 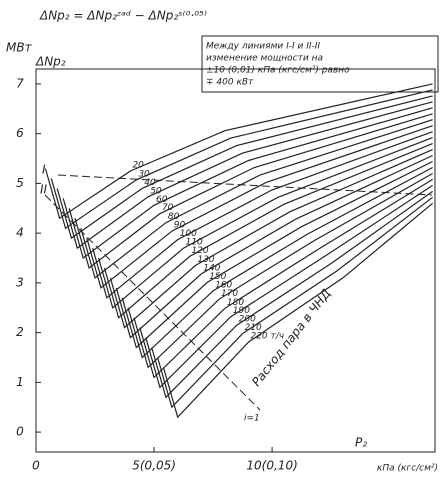 What do you see at coordinates (180, 226) in the screenshot?
I see `legend-label: 90` at bounding box center [180, 226].